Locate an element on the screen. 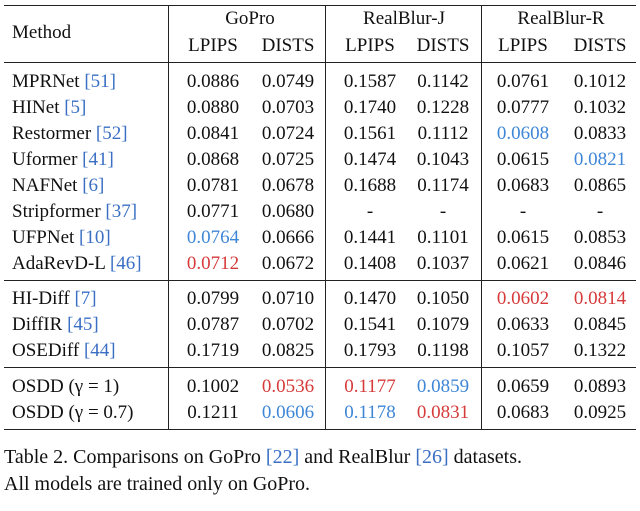 The width and height of the screenshot is (640, 511). method-cell: MPRNet [51] is located at coordinates (64, 82).